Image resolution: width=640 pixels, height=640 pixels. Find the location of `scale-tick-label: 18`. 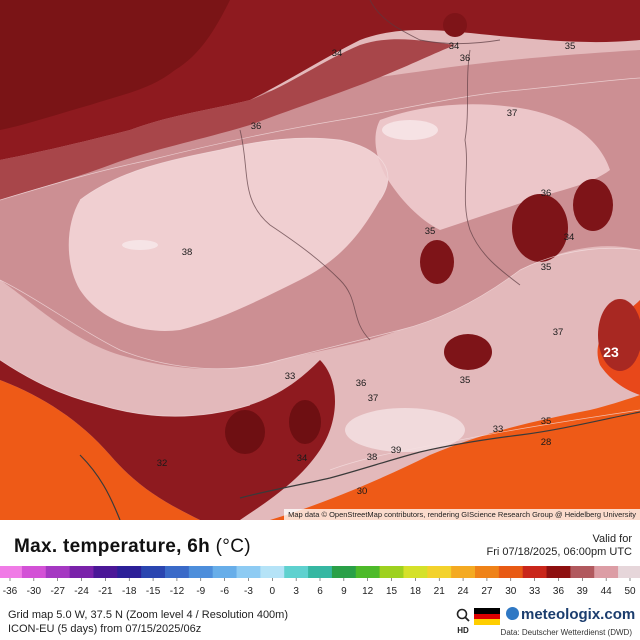

scale-tick-label: 18 is located at coordinates (416, 591).